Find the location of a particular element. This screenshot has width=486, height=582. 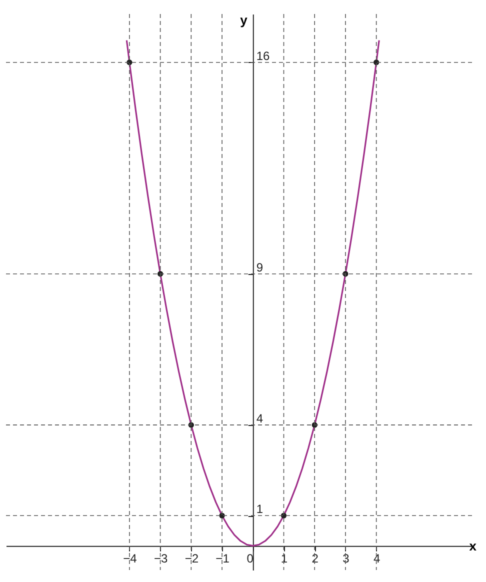

x-tick-label: 0 is located at coordinates (250, 558).